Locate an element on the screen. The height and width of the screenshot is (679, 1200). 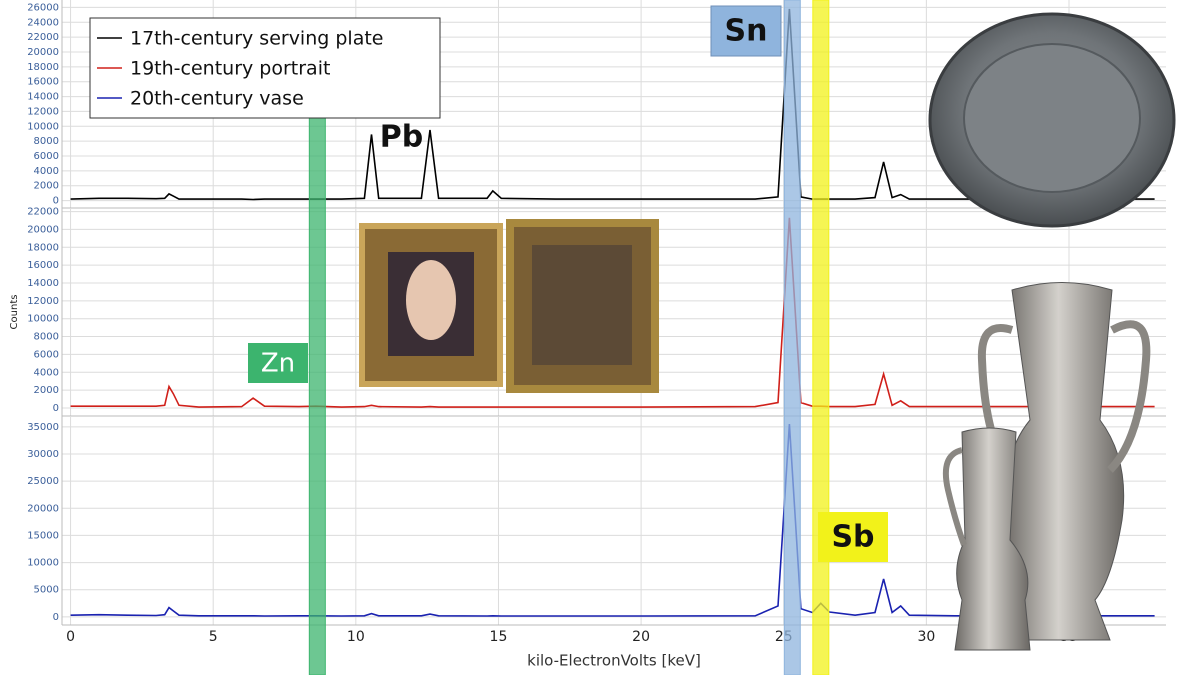
element-label: Sn is located at coordinates (746, 31).